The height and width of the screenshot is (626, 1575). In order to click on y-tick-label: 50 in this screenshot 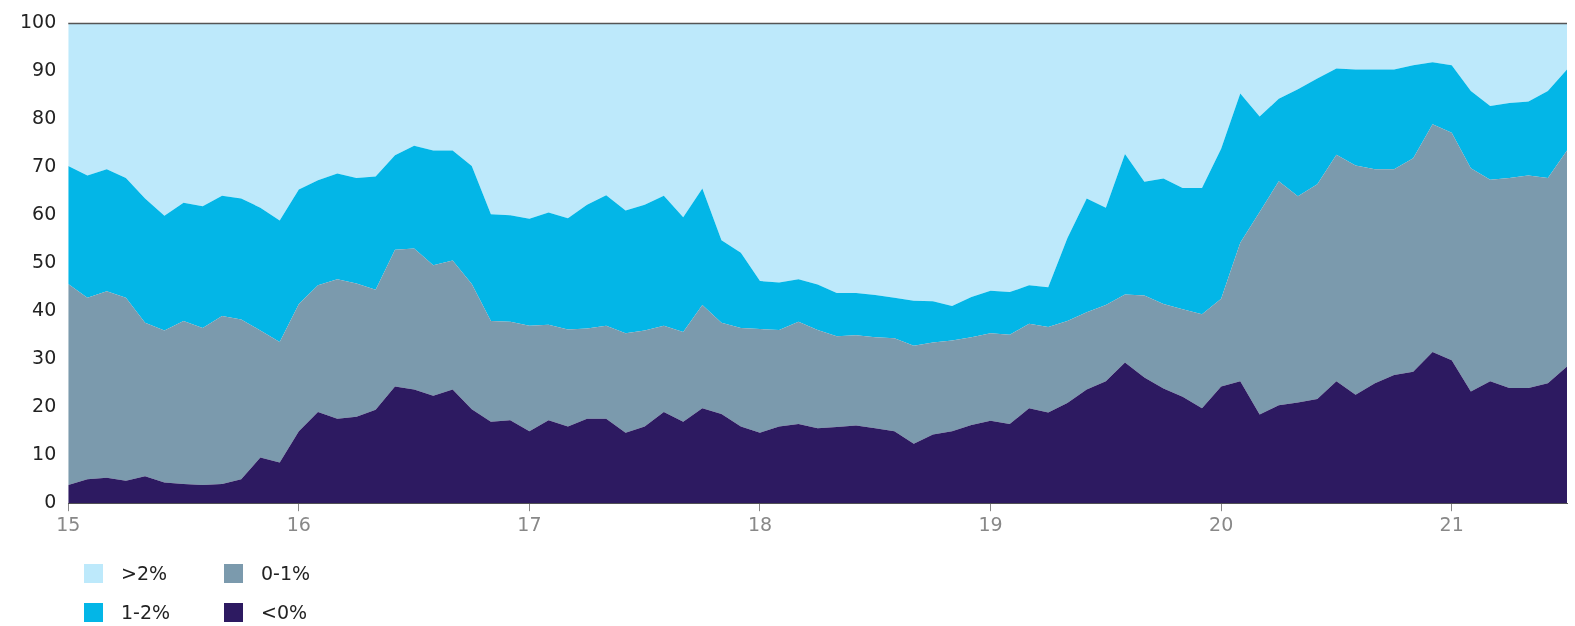, I will do `click(44, 261)`.